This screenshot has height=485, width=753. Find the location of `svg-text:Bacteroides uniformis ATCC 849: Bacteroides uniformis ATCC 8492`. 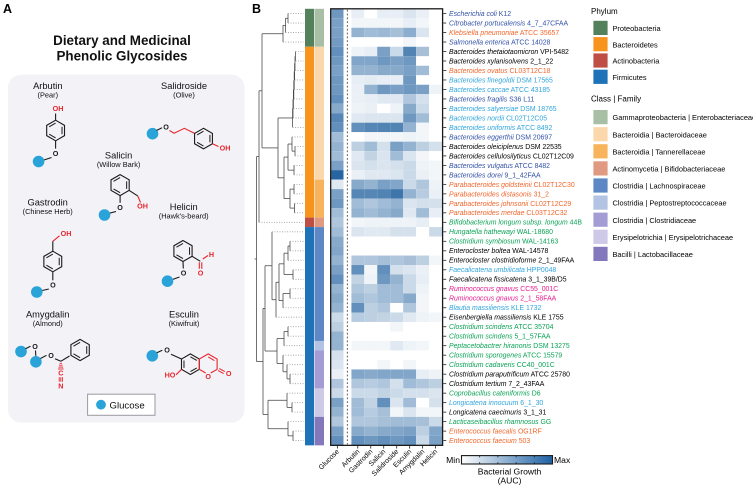

svg-text:Bacteroides uniformis ATCC 849: Bacteroides uniformis ATCC 8492 is located at coordinates (500, 128).